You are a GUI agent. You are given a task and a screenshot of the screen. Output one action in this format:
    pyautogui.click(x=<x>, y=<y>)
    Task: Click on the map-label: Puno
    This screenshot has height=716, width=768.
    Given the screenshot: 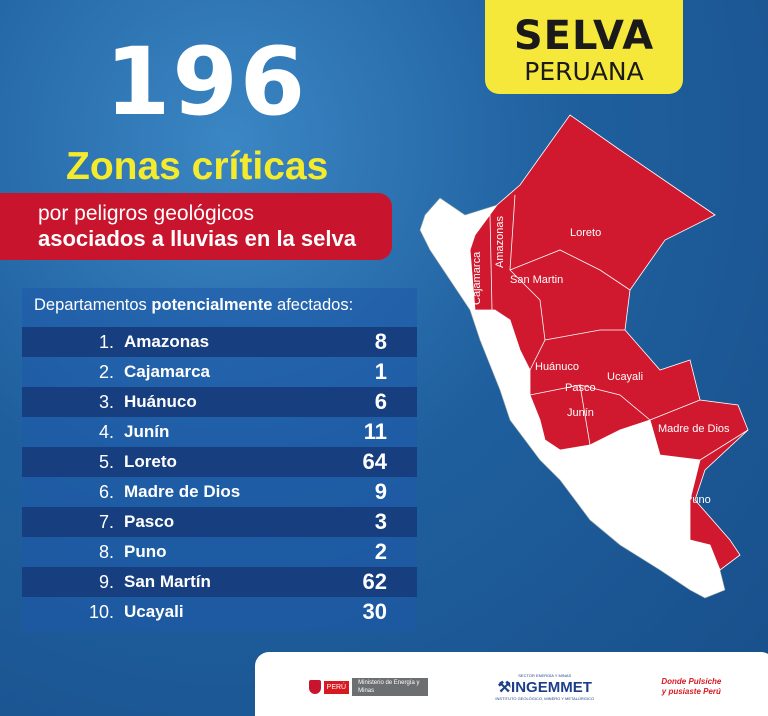 What is the action you would take?
    pyautogui.click(x=698, y=500)
    